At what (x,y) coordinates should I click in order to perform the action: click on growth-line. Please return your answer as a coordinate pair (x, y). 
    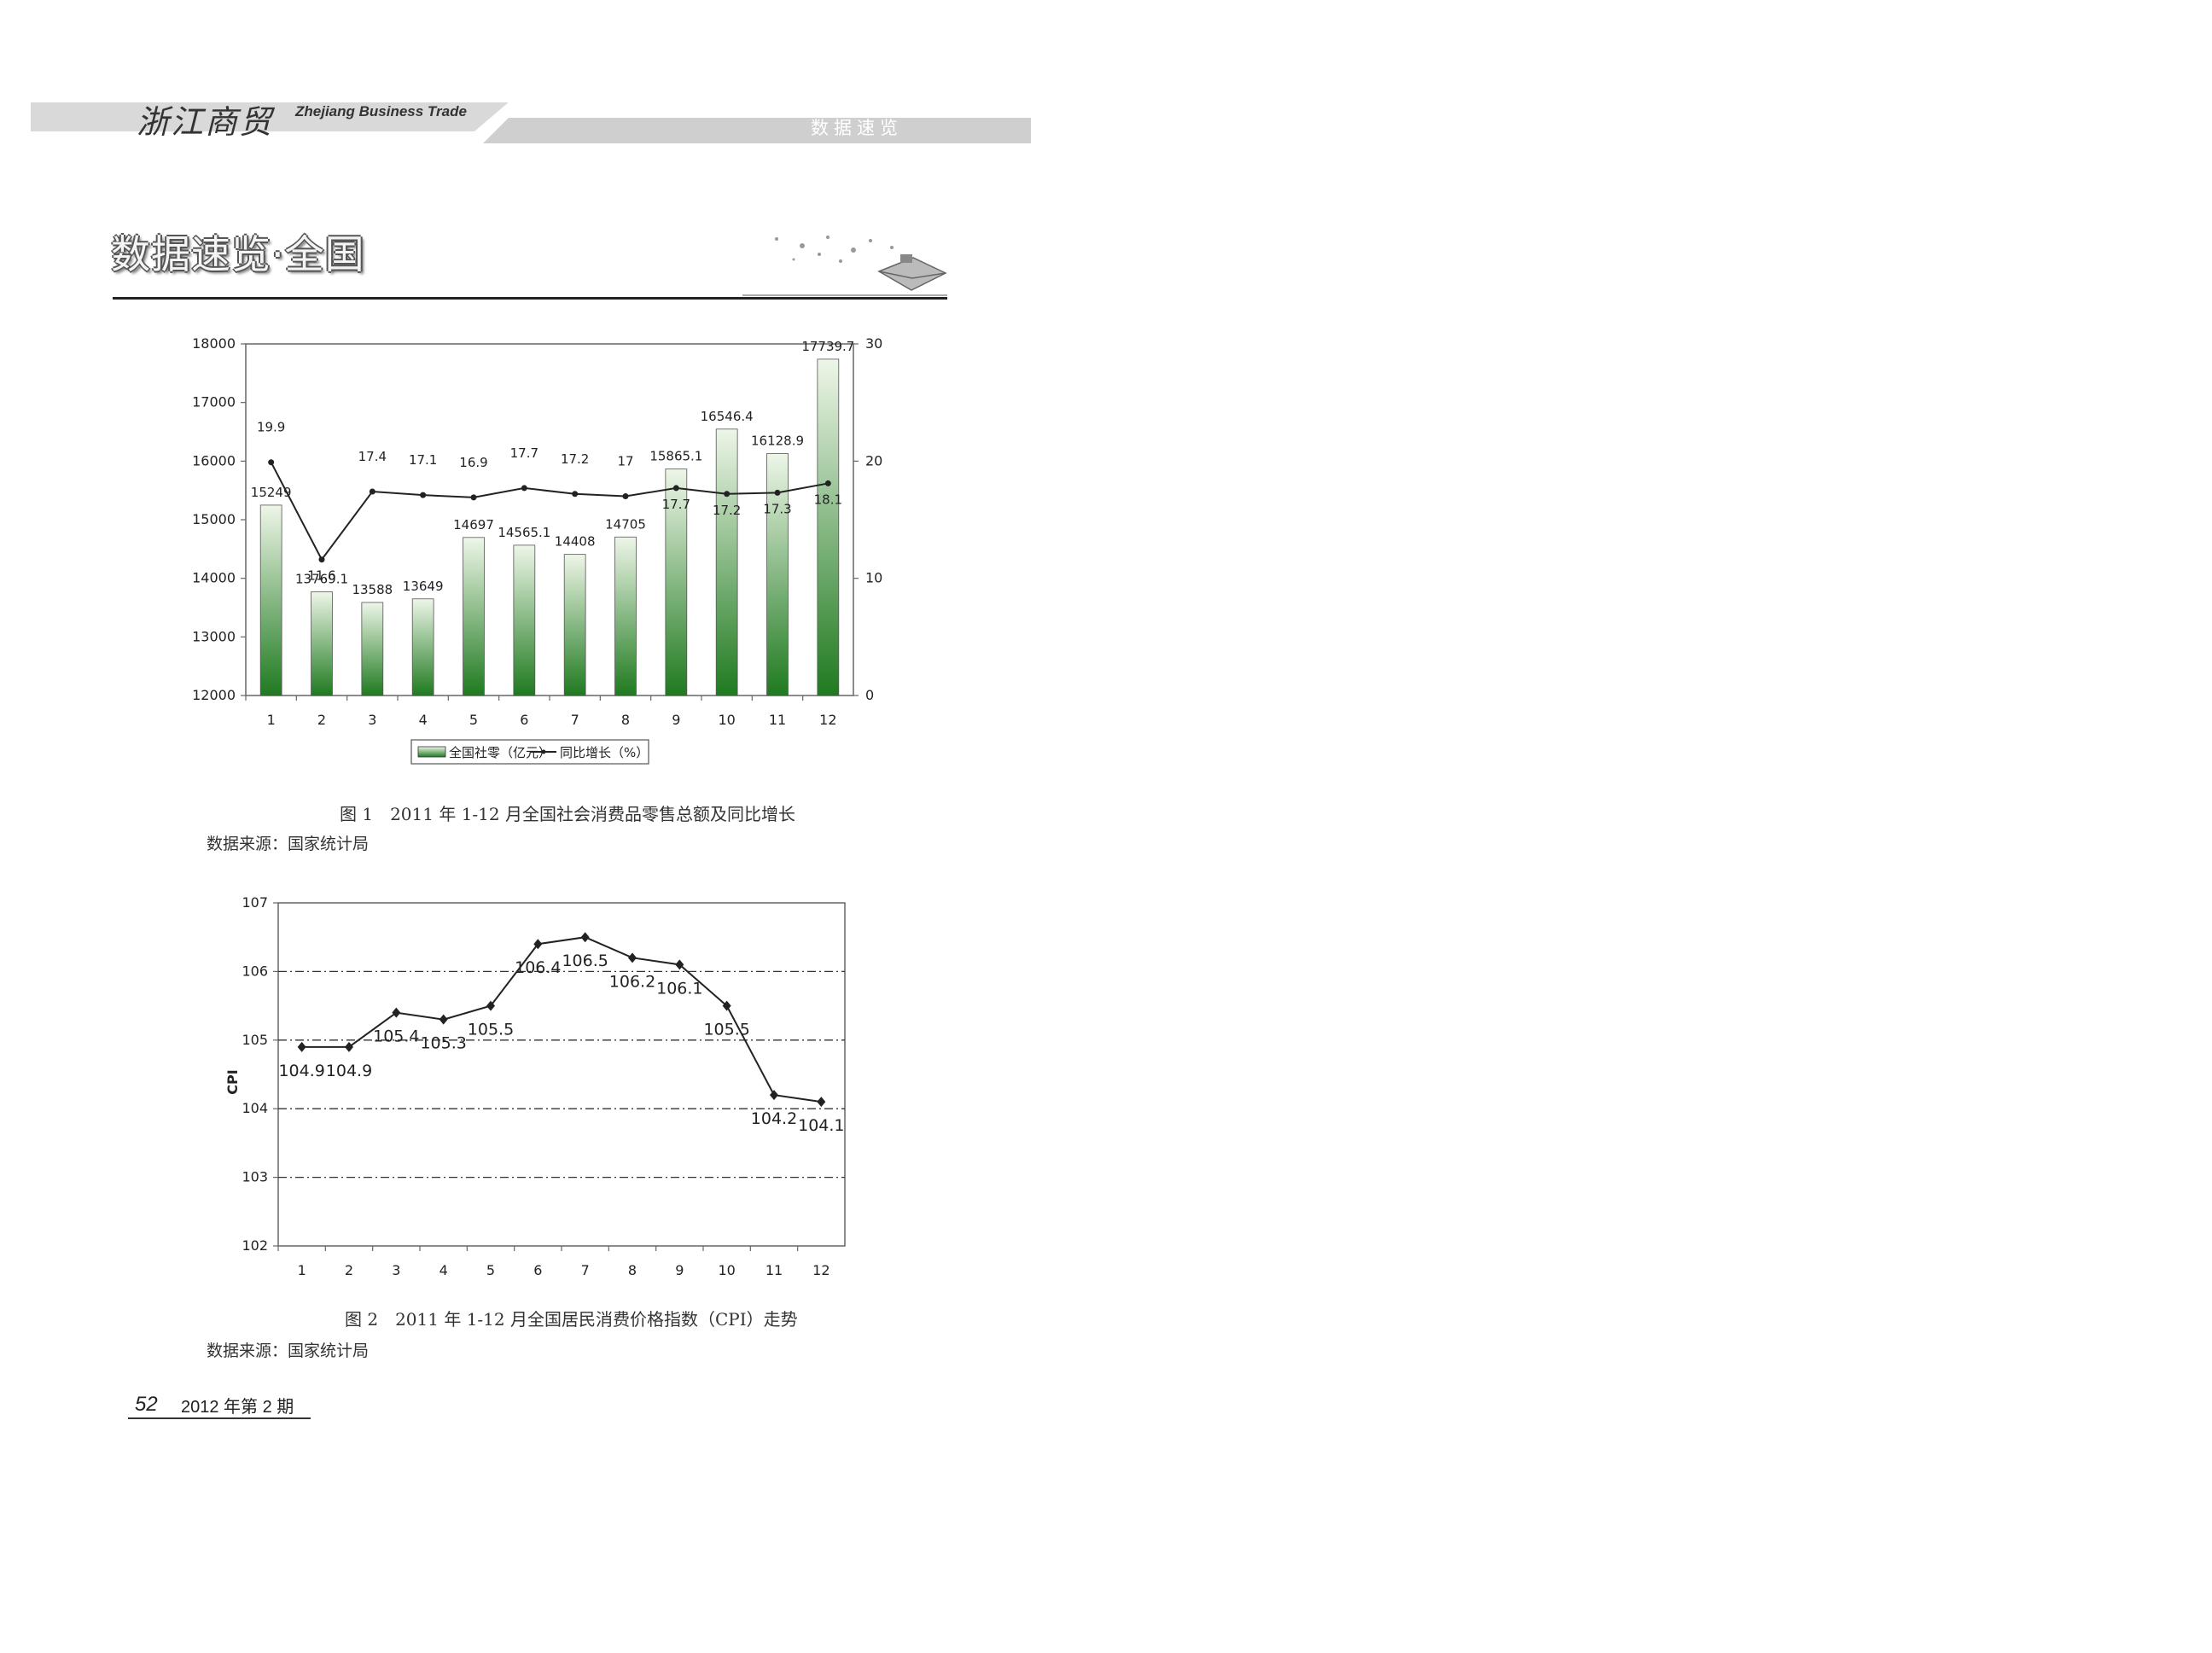
    Looking at the image, I should click on (549, 512).